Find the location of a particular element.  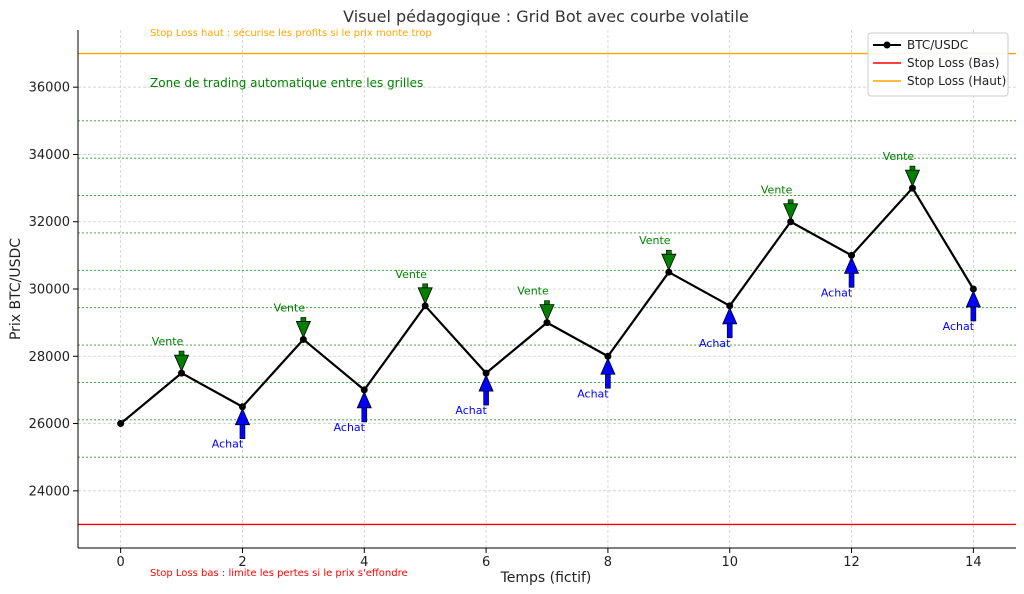

legend-label-stop-high: Stop Loss (Haut) is located at coordinates (956, 81).